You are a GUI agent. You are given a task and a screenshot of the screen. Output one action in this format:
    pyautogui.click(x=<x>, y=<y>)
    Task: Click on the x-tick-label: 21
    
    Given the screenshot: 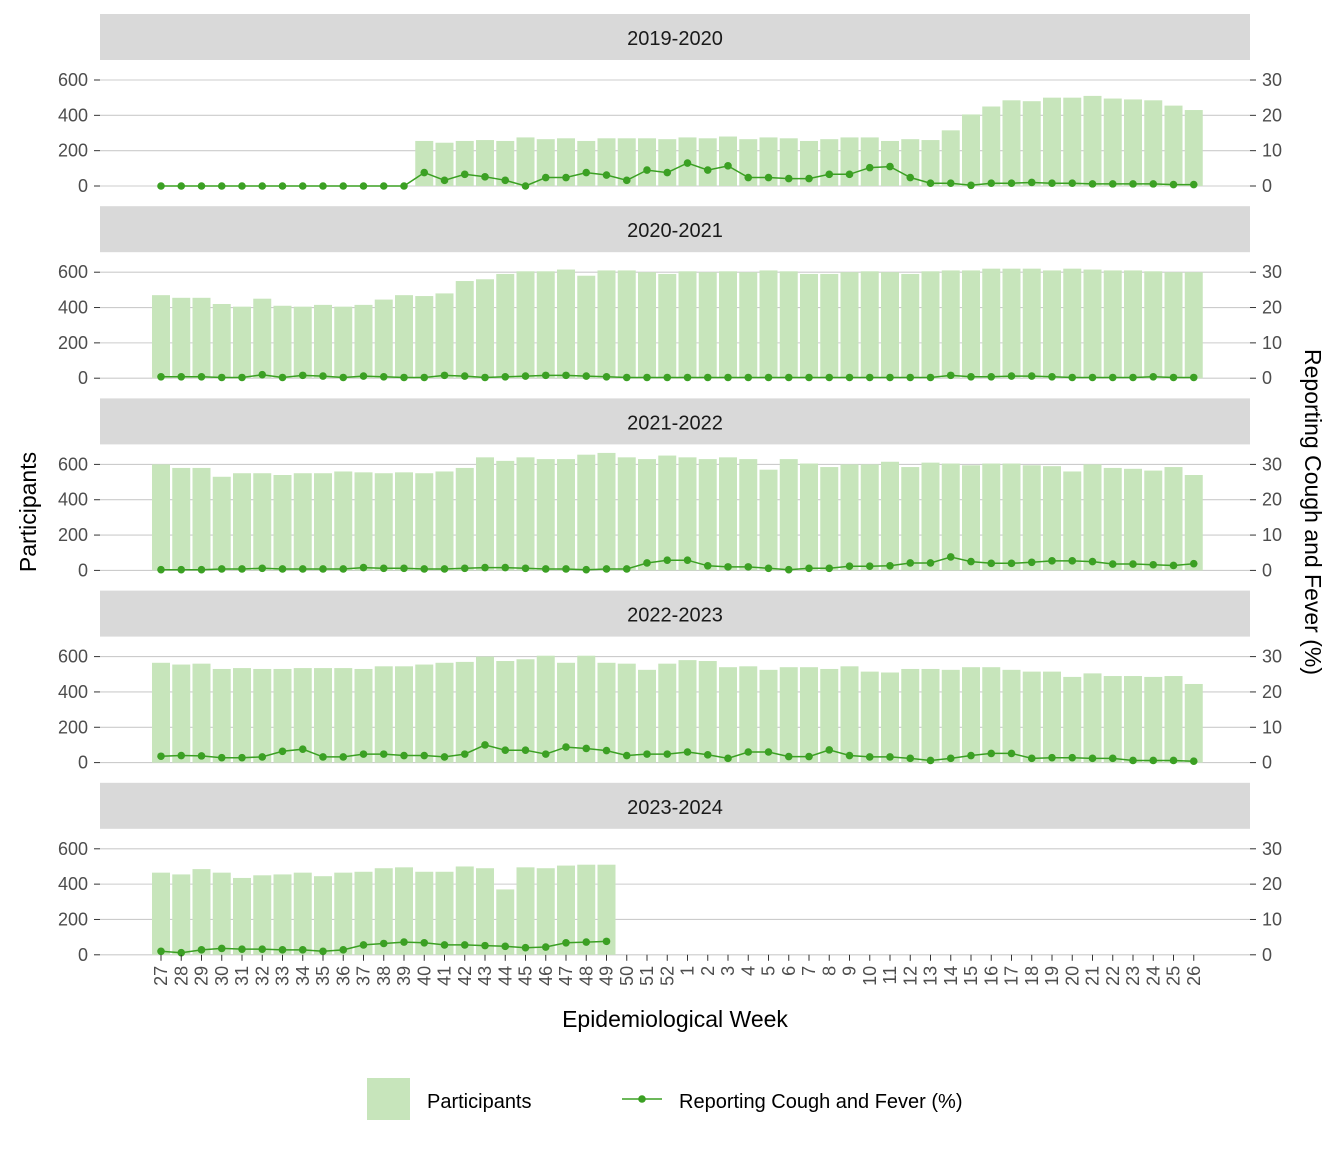 What is the action you would take?
    pyautogui.click(x=1093, y=976)
    